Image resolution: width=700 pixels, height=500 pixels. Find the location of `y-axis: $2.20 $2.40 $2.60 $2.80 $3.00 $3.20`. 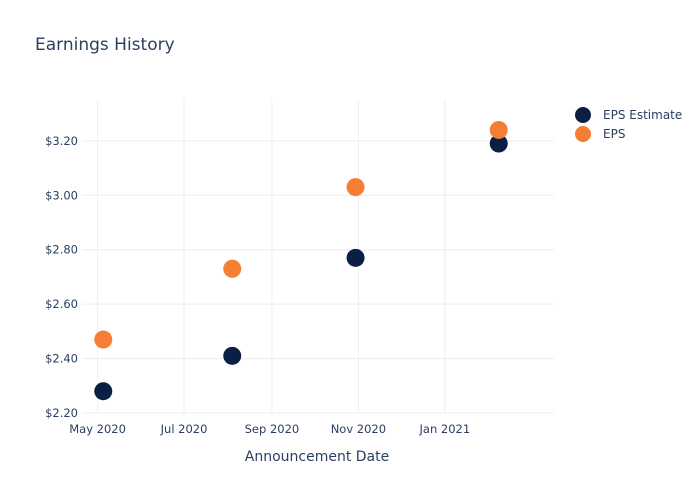

y-axis: $2.20 $2.40 $2.60 $2.80 $3.00 $3.20 is located at coordinates (61, 277).